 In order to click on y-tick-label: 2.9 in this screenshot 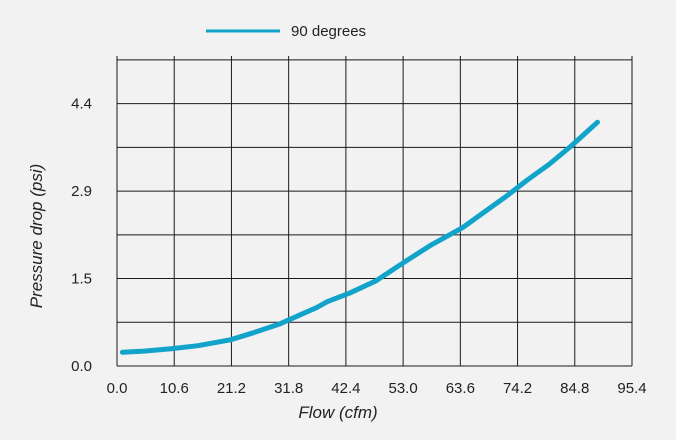, I will do `click(81, 191)`.